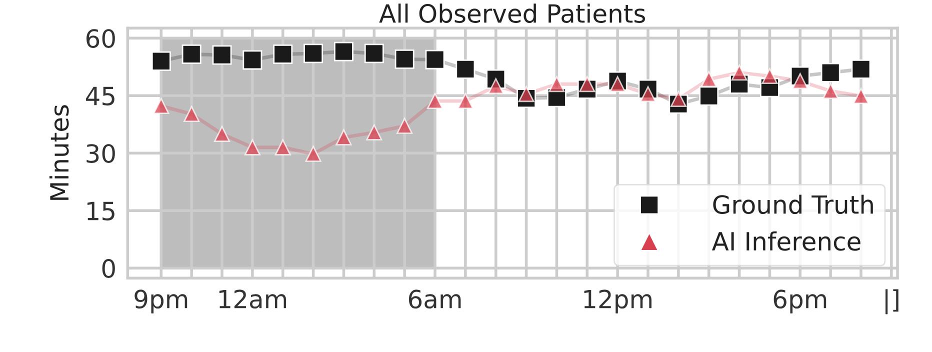 The image size is (932, 352). I want to click on x-tick-label: 12am, so click(252, 299).